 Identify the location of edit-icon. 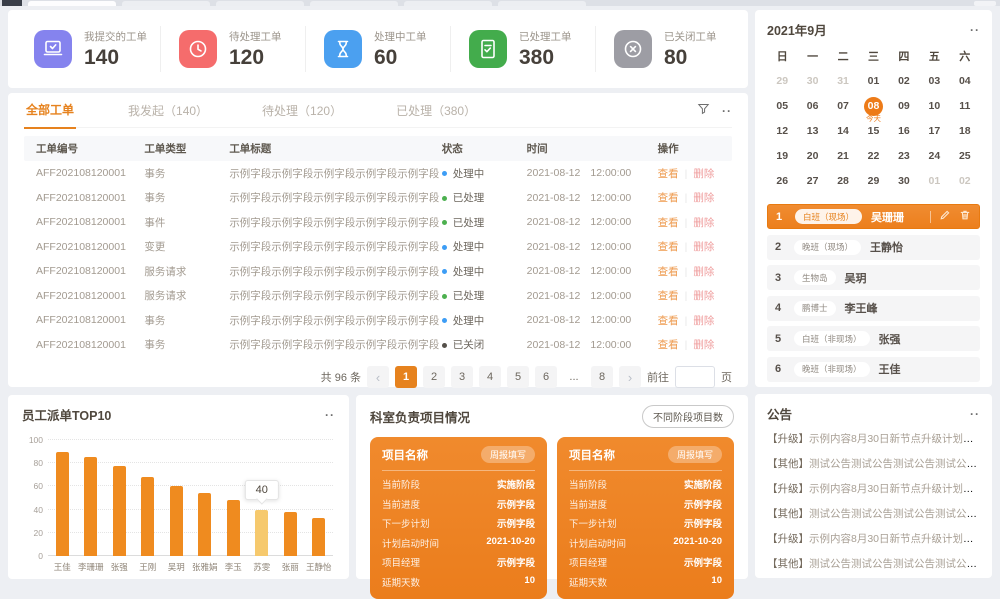
(945, 217).